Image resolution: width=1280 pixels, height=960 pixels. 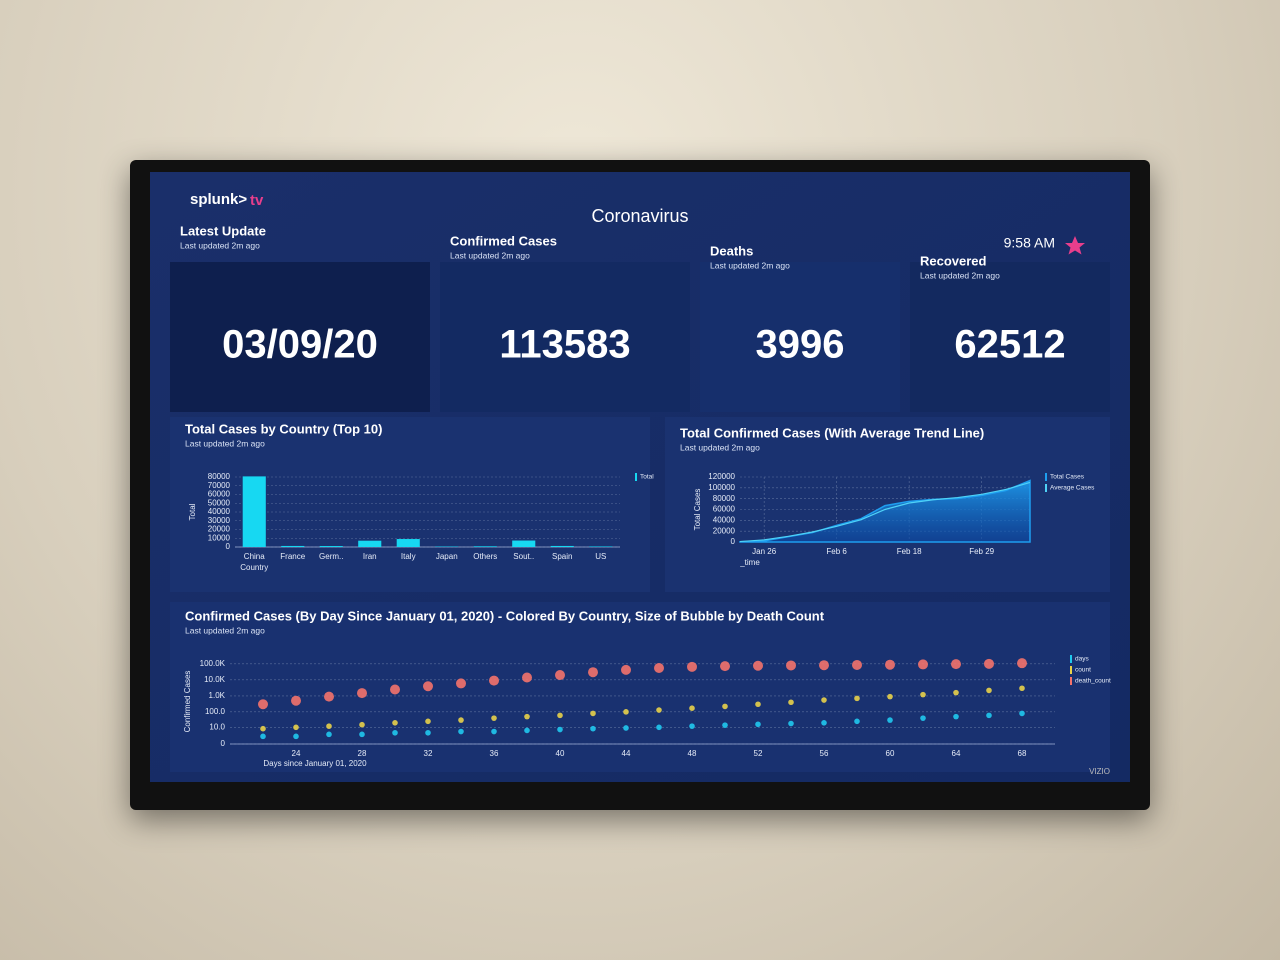 I want to click on dashboard-title: Coronavirus, so click(x=639, y=216).